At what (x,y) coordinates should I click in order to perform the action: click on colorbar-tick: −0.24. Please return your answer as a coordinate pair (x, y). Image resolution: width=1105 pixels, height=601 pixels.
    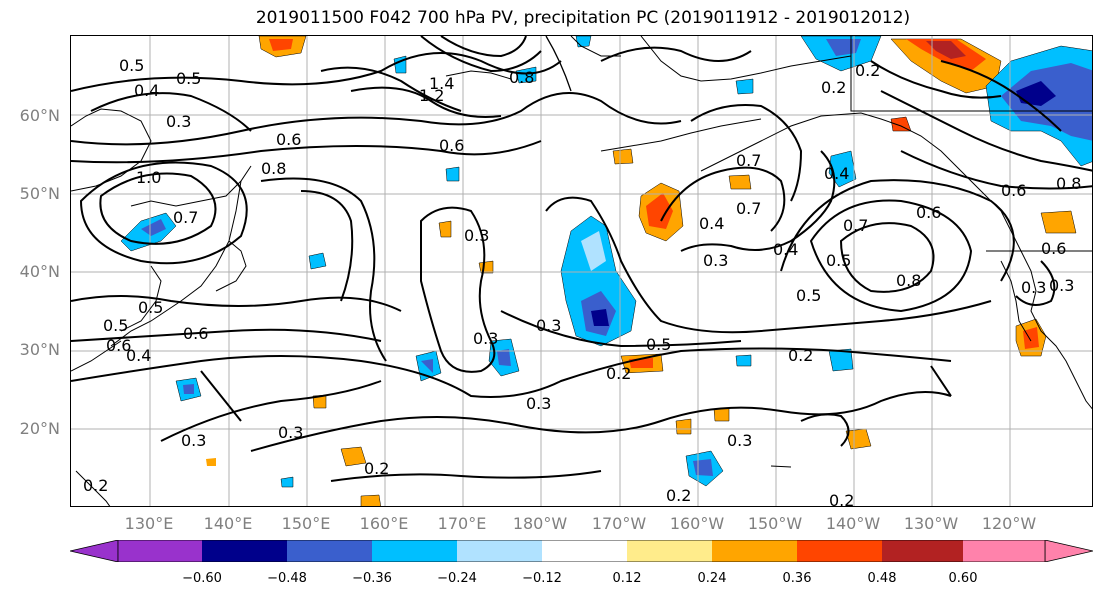
    Looking at the image, I should click on (457, 578).